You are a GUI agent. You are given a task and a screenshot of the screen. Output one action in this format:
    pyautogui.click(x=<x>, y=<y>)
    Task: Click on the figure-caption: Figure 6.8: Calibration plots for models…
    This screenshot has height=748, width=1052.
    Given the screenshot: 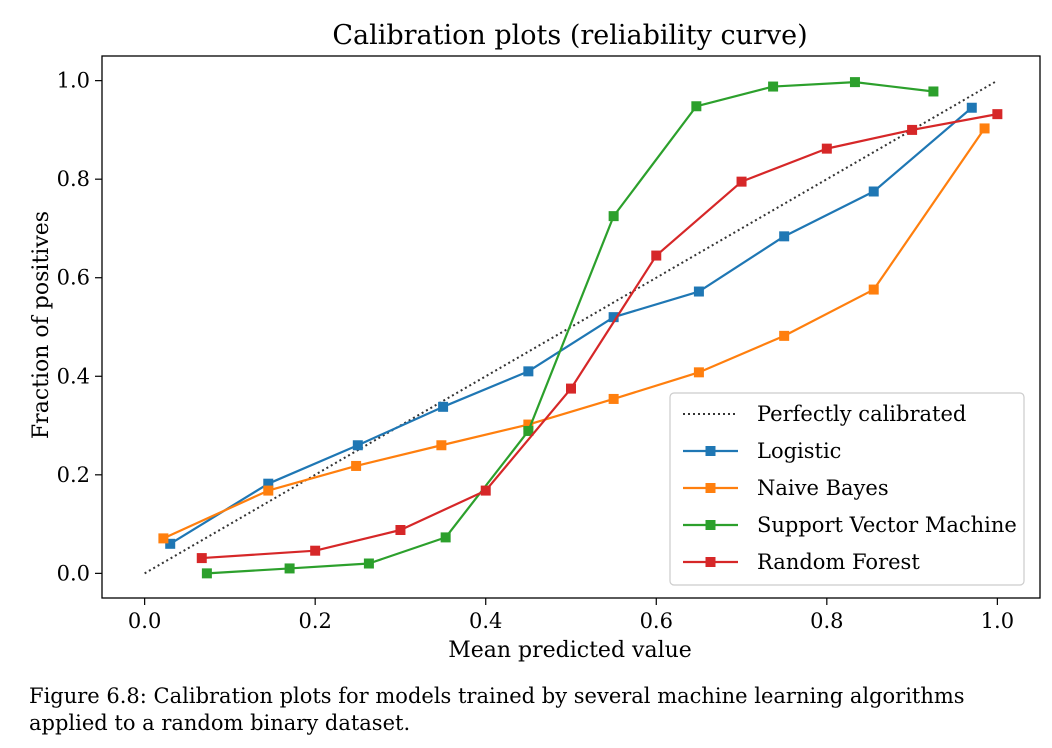 What is the action you would take?
    pyautogui.click(x=497, y=709)
    